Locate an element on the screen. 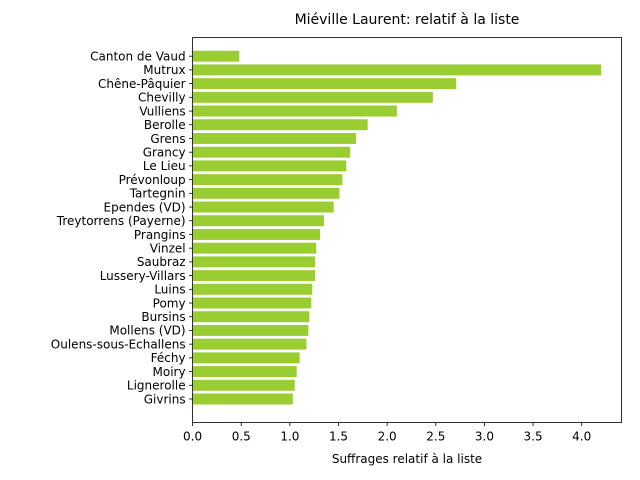 The height and width of the screenshot is (480, 640). y-tick-label: Treytorrens (Payerne) is located at coordinates (121, 221).